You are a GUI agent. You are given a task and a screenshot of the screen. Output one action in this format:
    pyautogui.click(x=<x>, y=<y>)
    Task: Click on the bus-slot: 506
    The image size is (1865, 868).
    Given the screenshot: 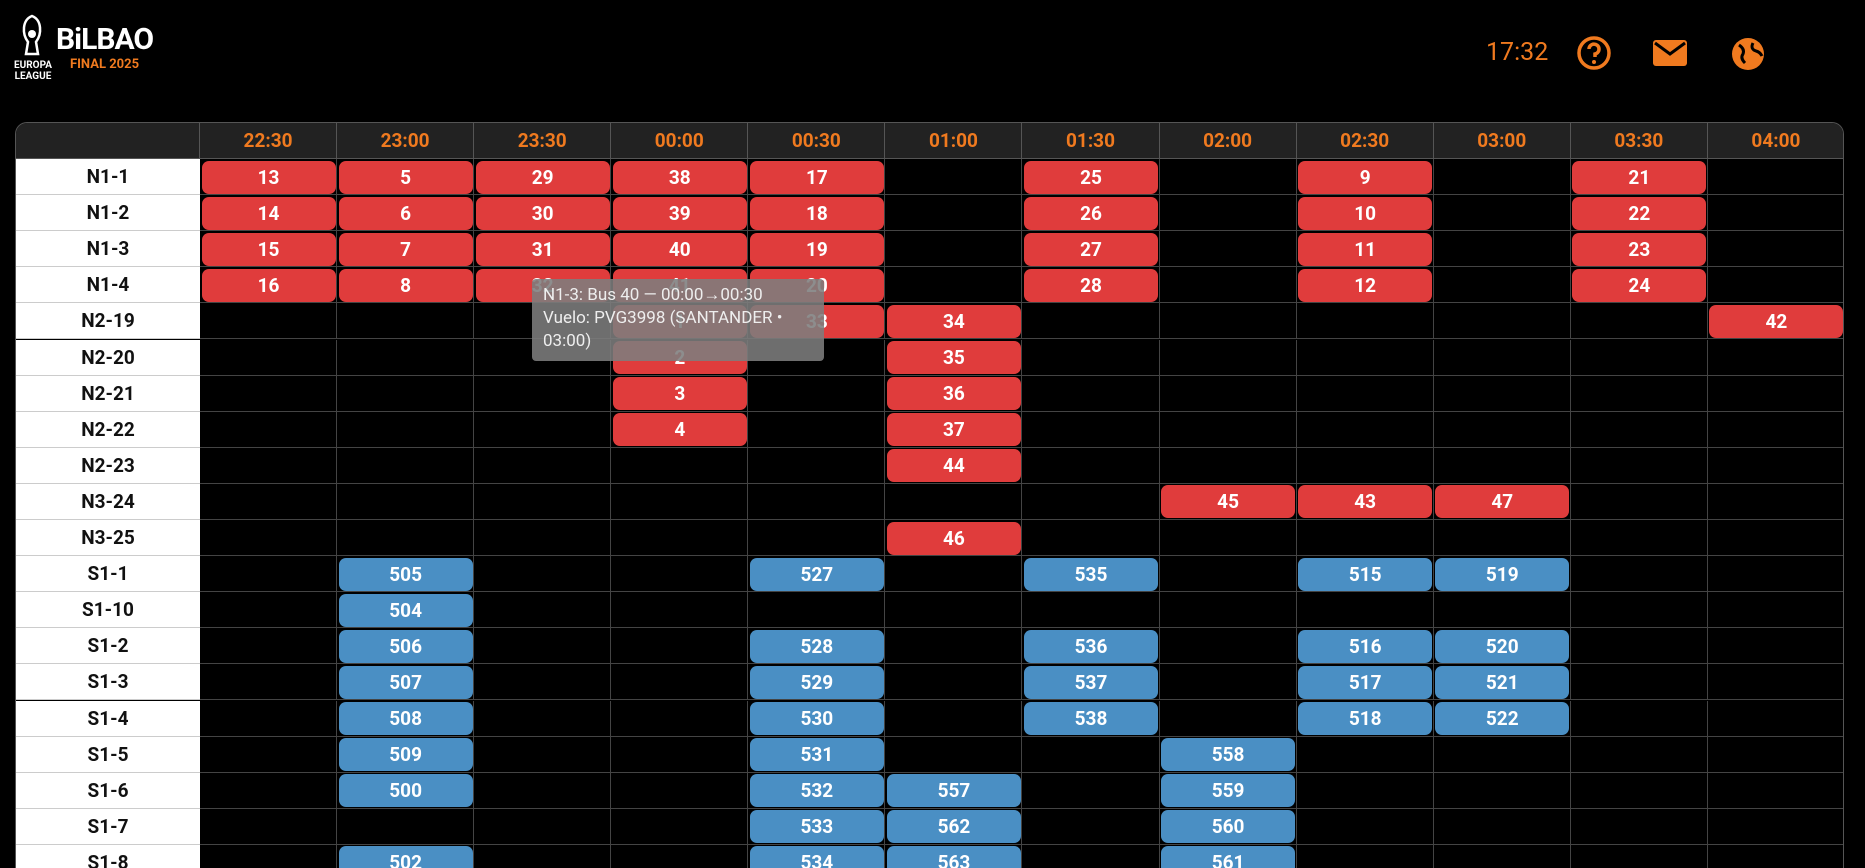 What is the action you would take?
    pyautogui.click(x=405, y=646)
    